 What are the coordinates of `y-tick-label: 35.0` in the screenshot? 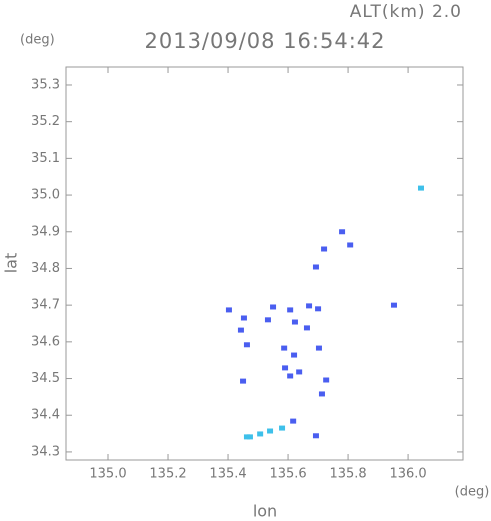 It's located at (45, 195).